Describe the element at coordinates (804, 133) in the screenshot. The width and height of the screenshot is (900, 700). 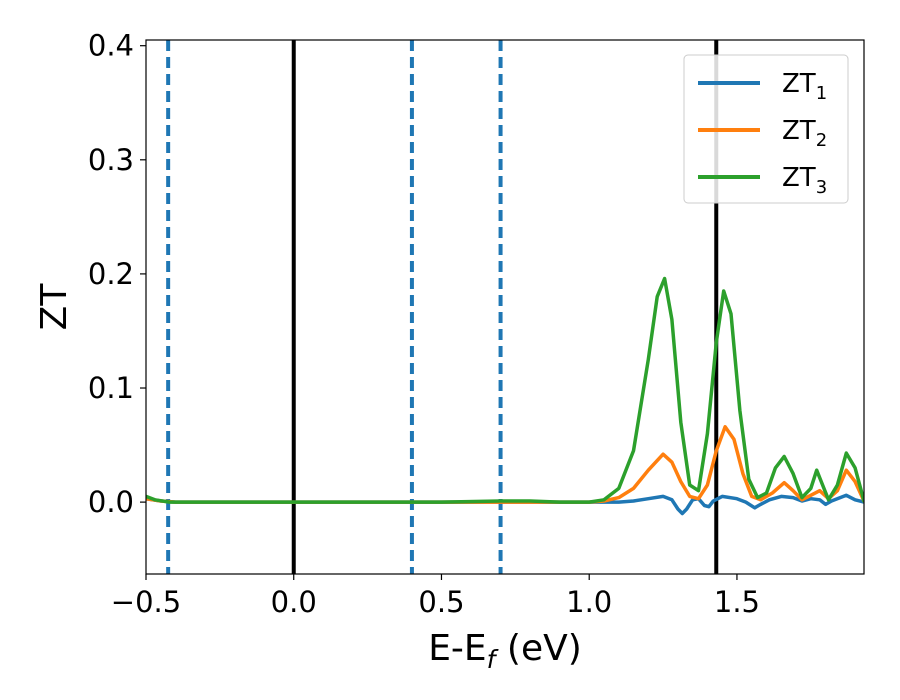
I see `legend-label-zt2: ZT2` at that location.